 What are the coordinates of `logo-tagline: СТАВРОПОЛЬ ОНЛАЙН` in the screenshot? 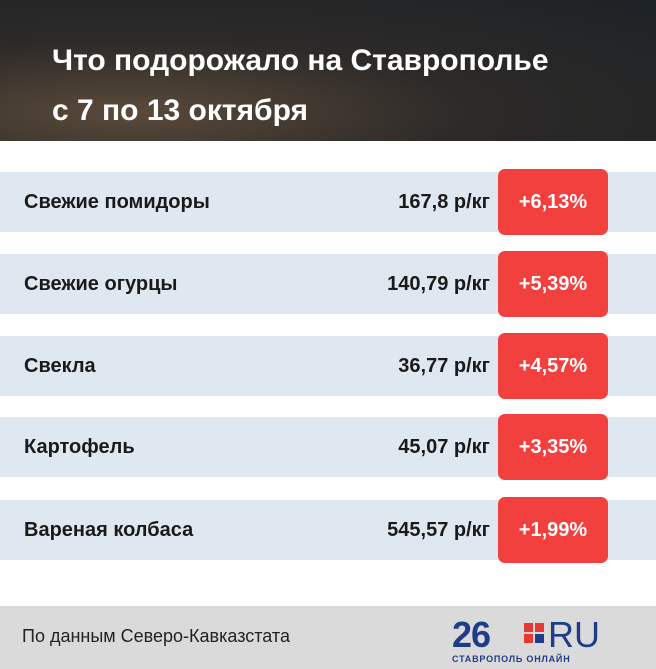 It's located at (511, 659).